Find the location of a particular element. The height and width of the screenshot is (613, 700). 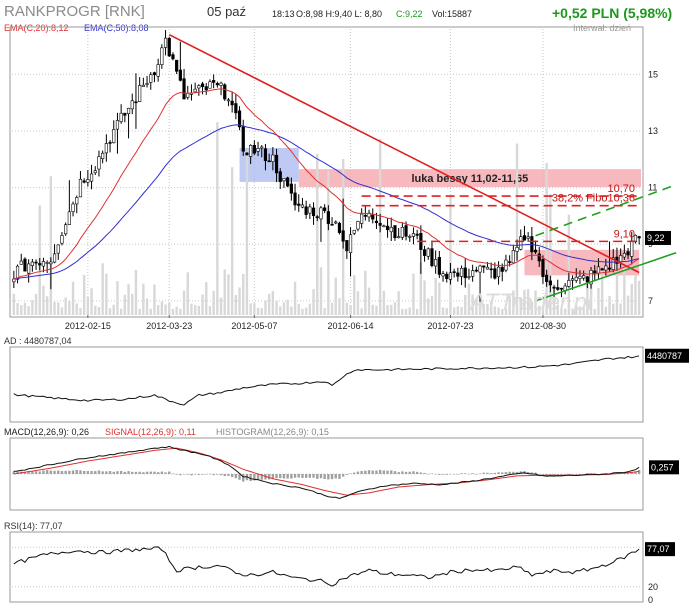

macd-line is located at coordinates (326, 472).